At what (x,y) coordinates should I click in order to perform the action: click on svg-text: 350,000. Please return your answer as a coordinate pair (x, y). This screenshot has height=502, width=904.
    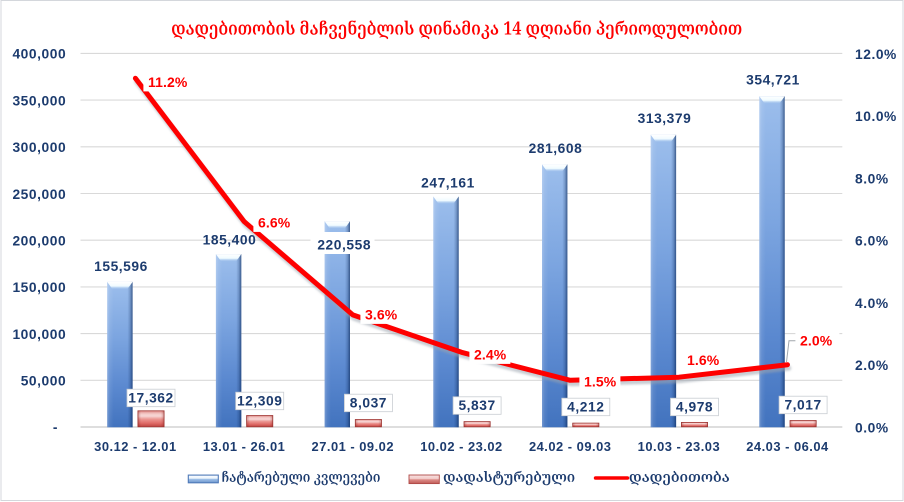
    Looking at the image, I should click on (39, 100).